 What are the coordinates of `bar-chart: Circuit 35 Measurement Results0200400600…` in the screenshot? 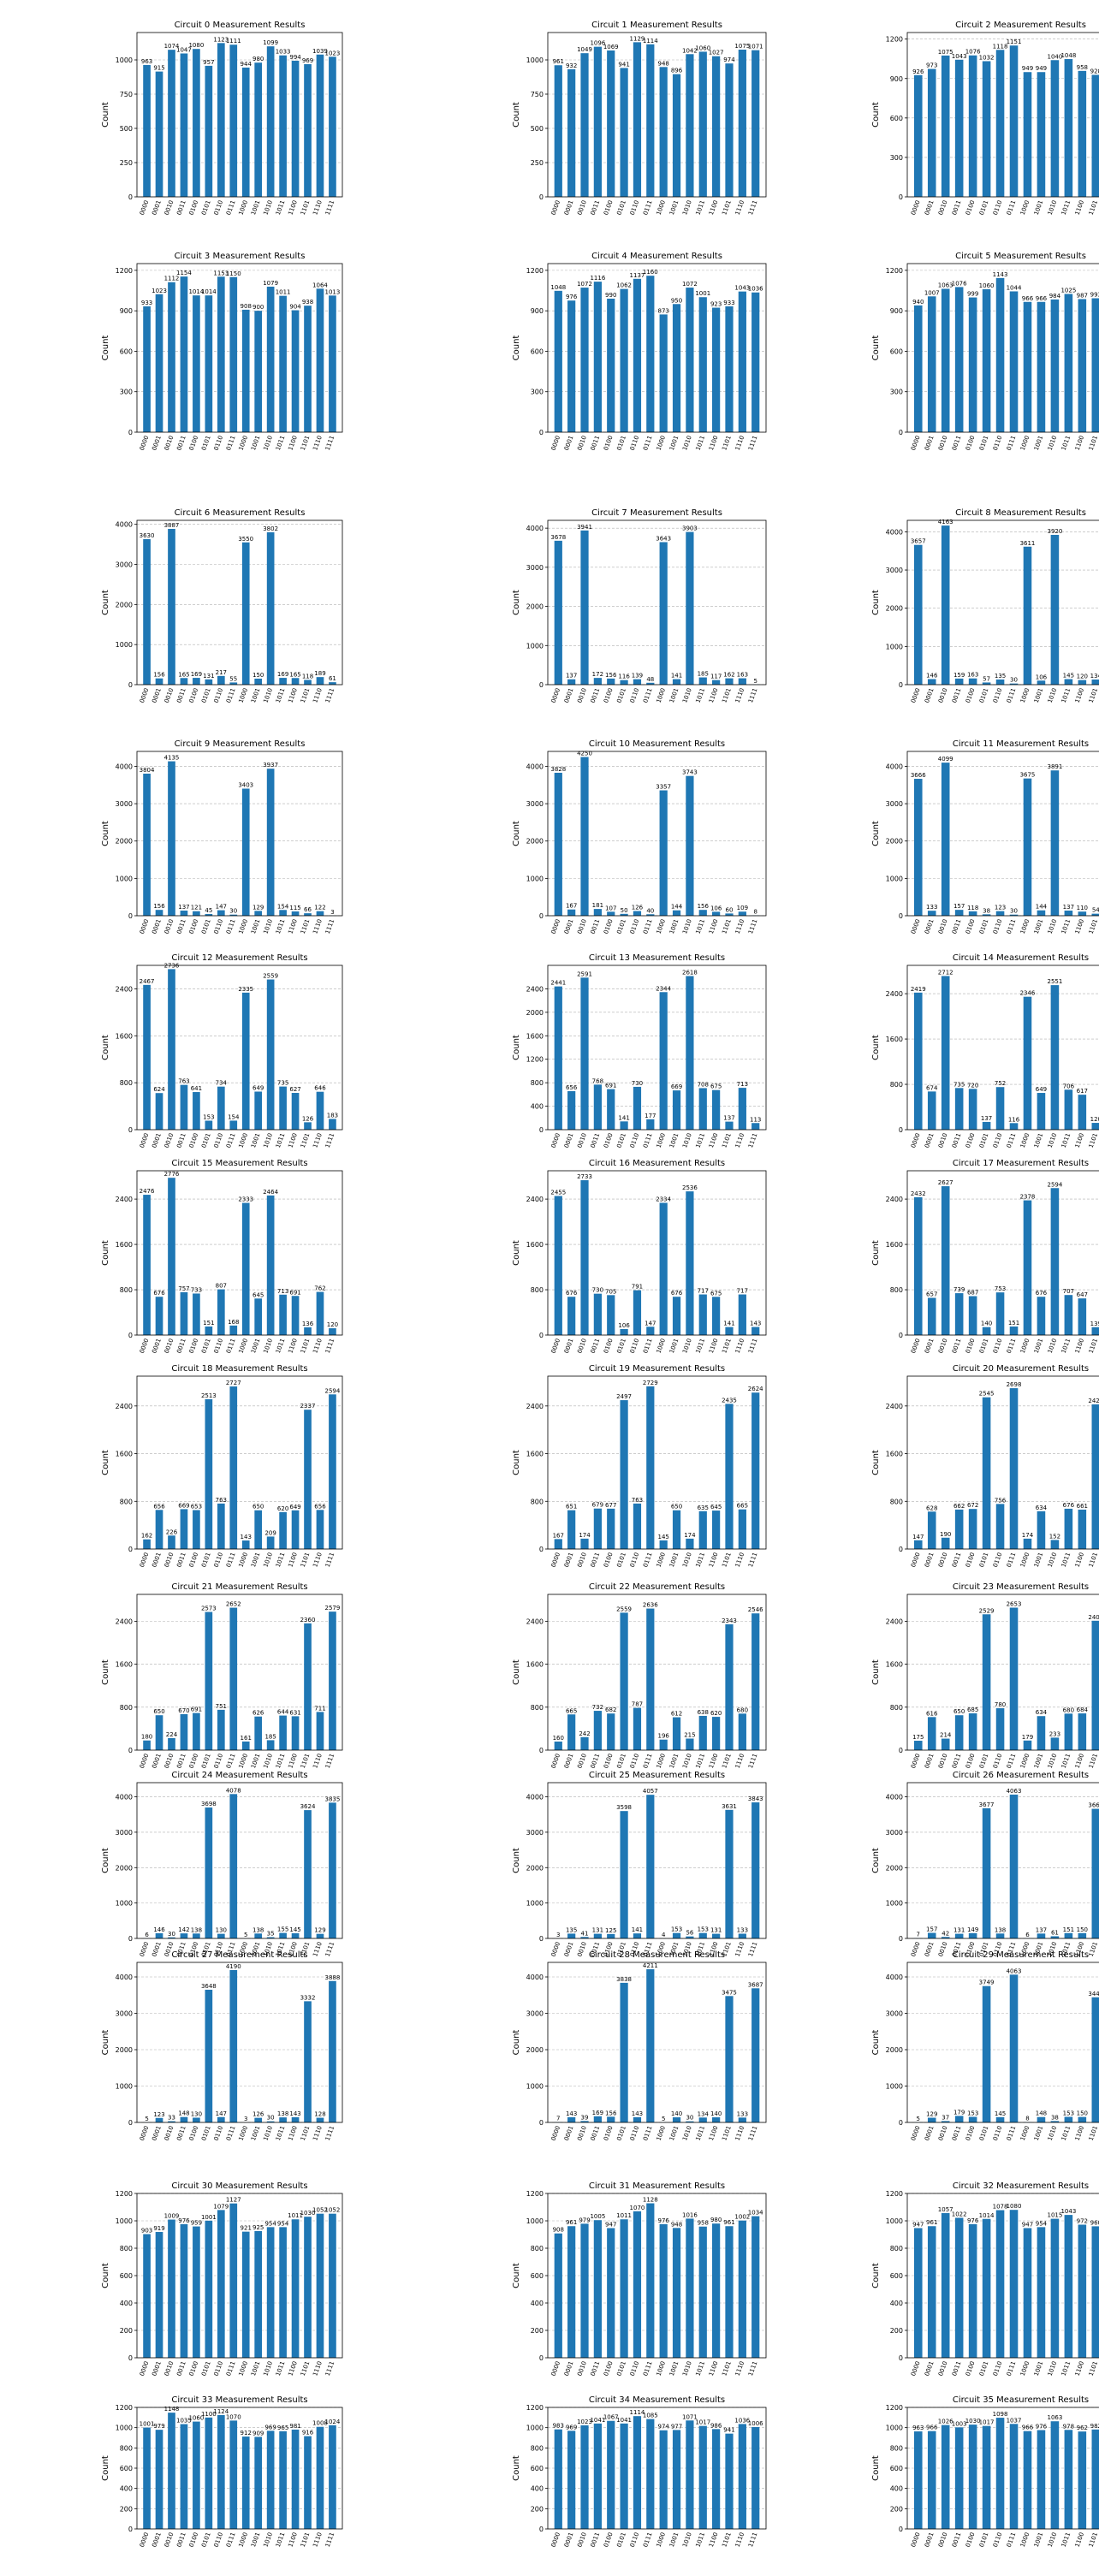 It's located at (984, 2482).